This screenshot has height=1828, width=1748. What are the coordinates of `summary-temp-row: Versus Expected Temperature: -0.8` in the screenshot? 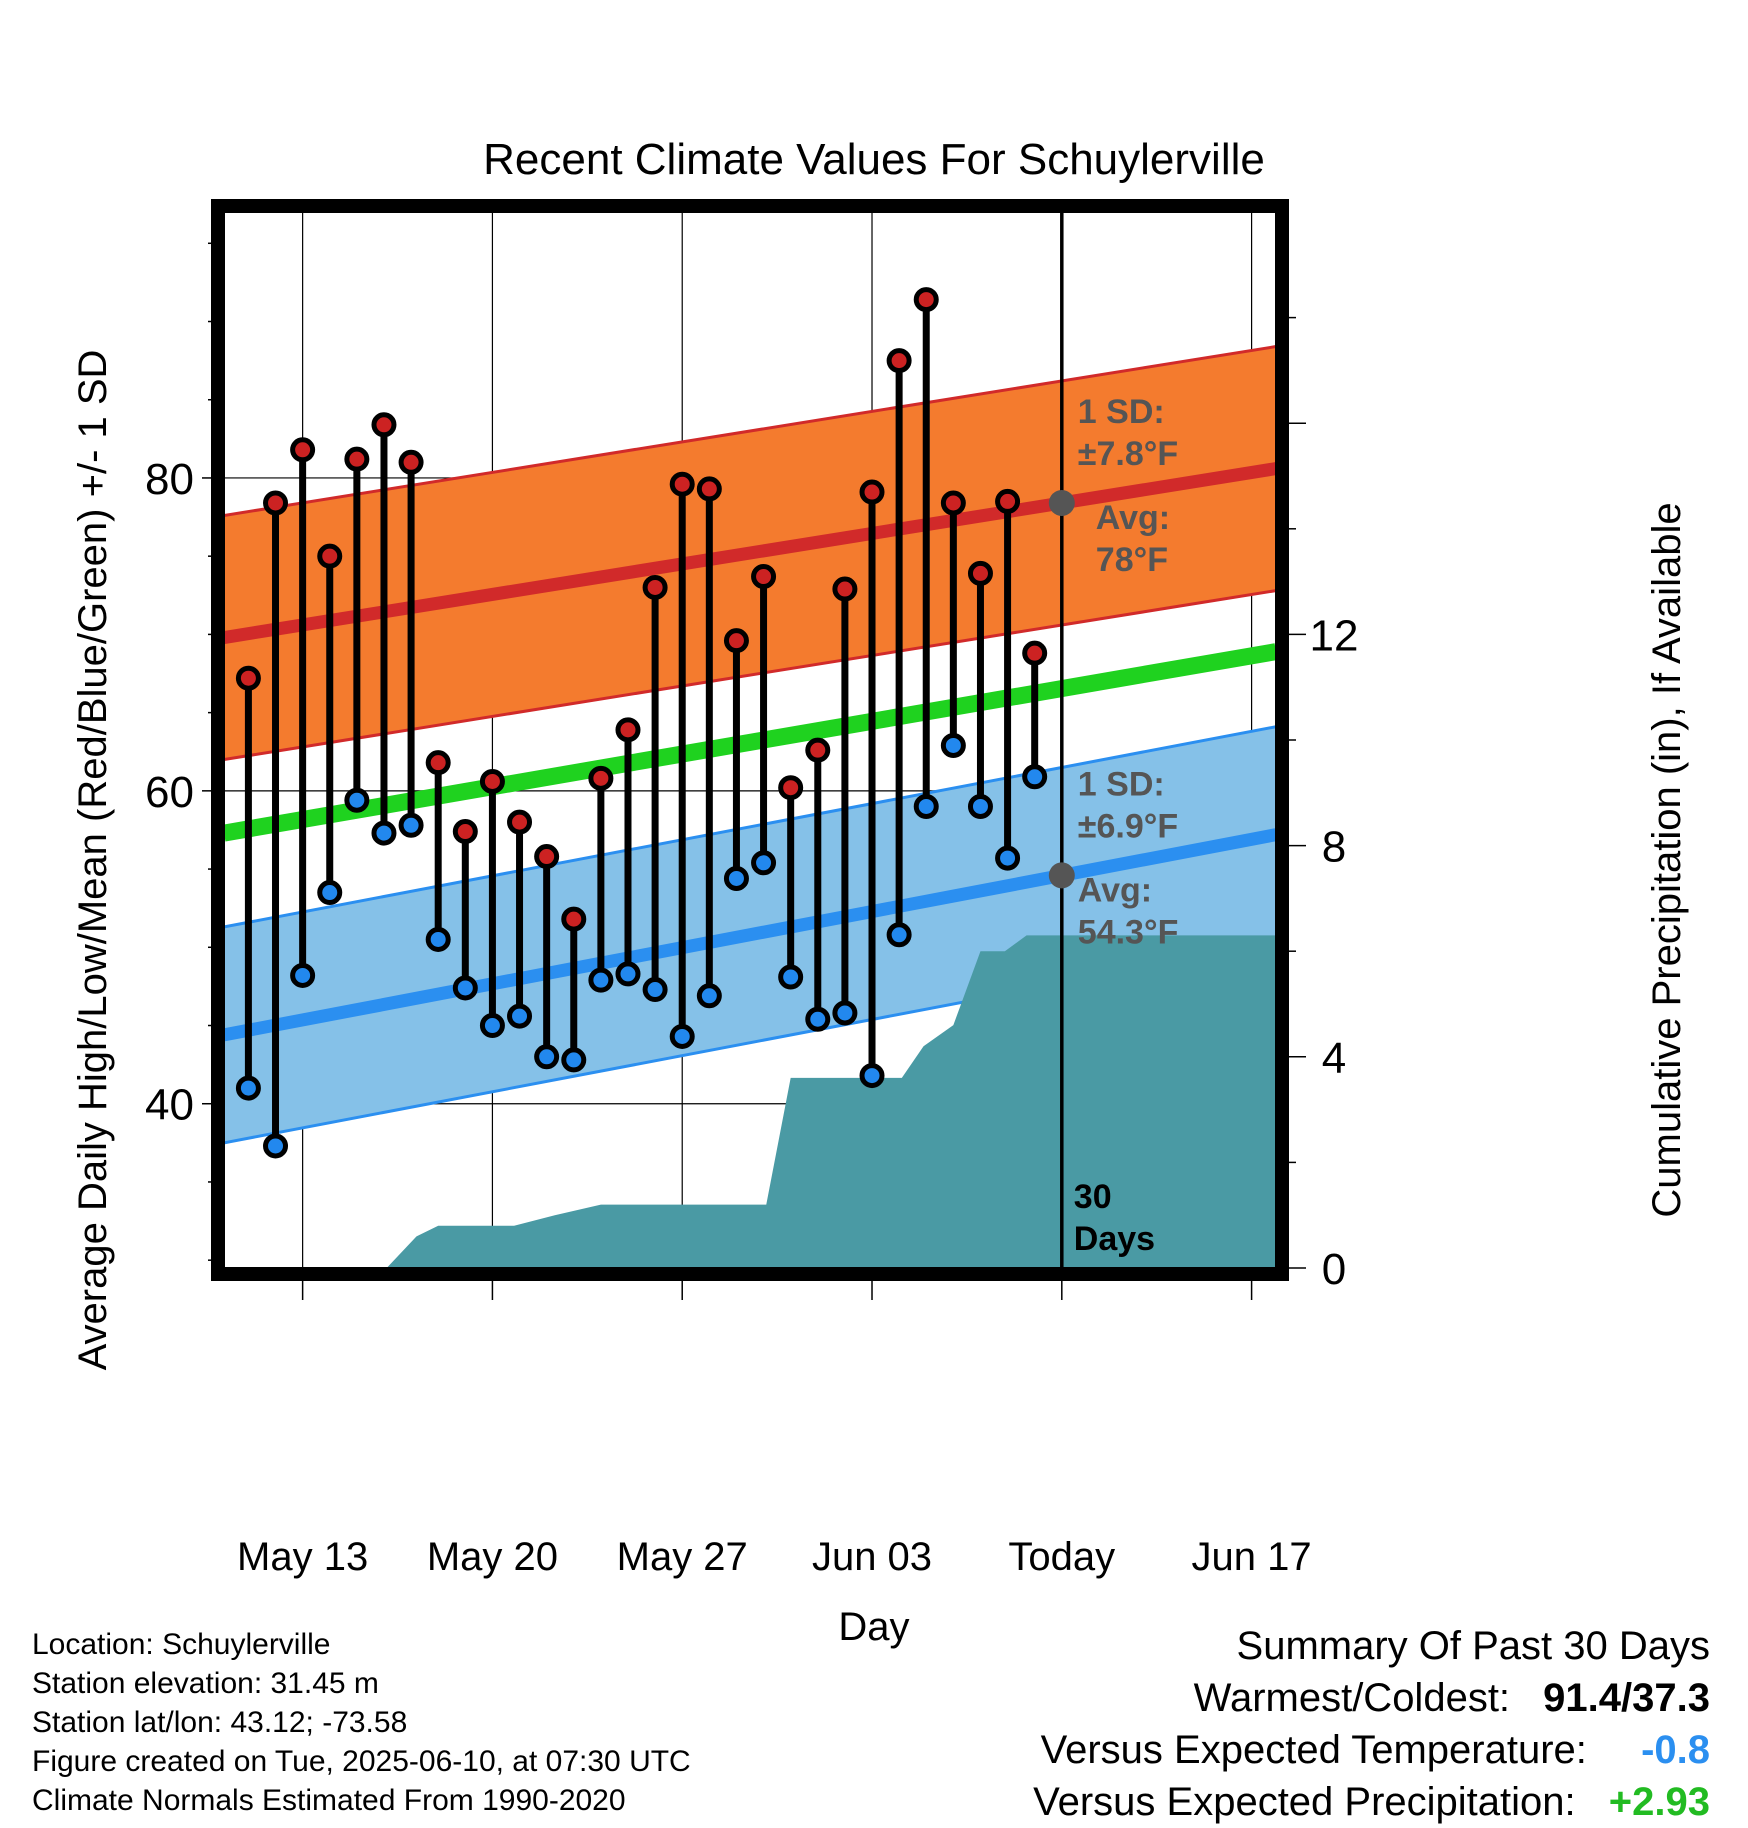 It's located at (1371, 1750).